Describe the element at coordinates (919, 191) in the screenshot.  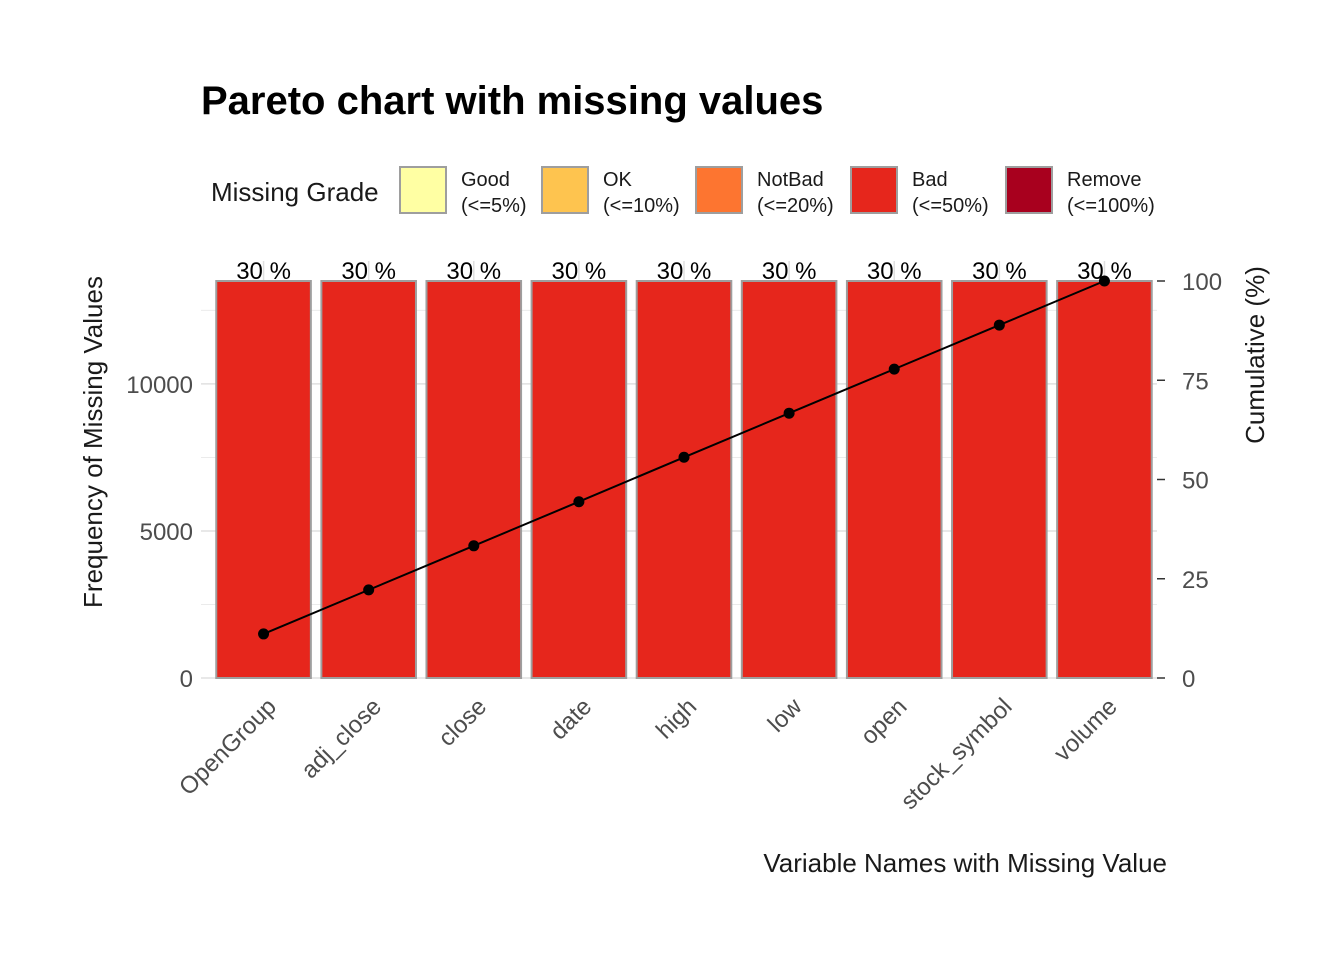
I see `legend-item-bad: Bad (<=50%)` at that location.